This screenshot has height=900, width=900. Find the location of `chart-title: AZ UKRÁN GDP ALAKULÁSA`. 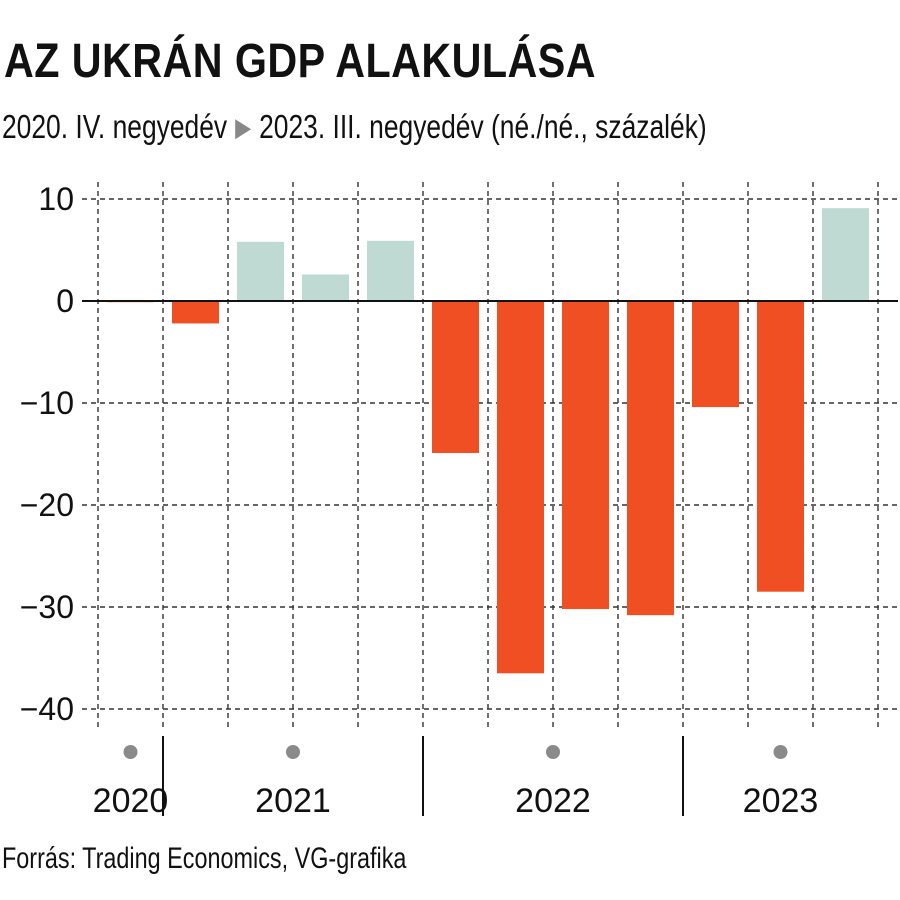

chart-title: AZ UKRÁN GDP ALAKULÁSA is located at coordinates (300, 61).